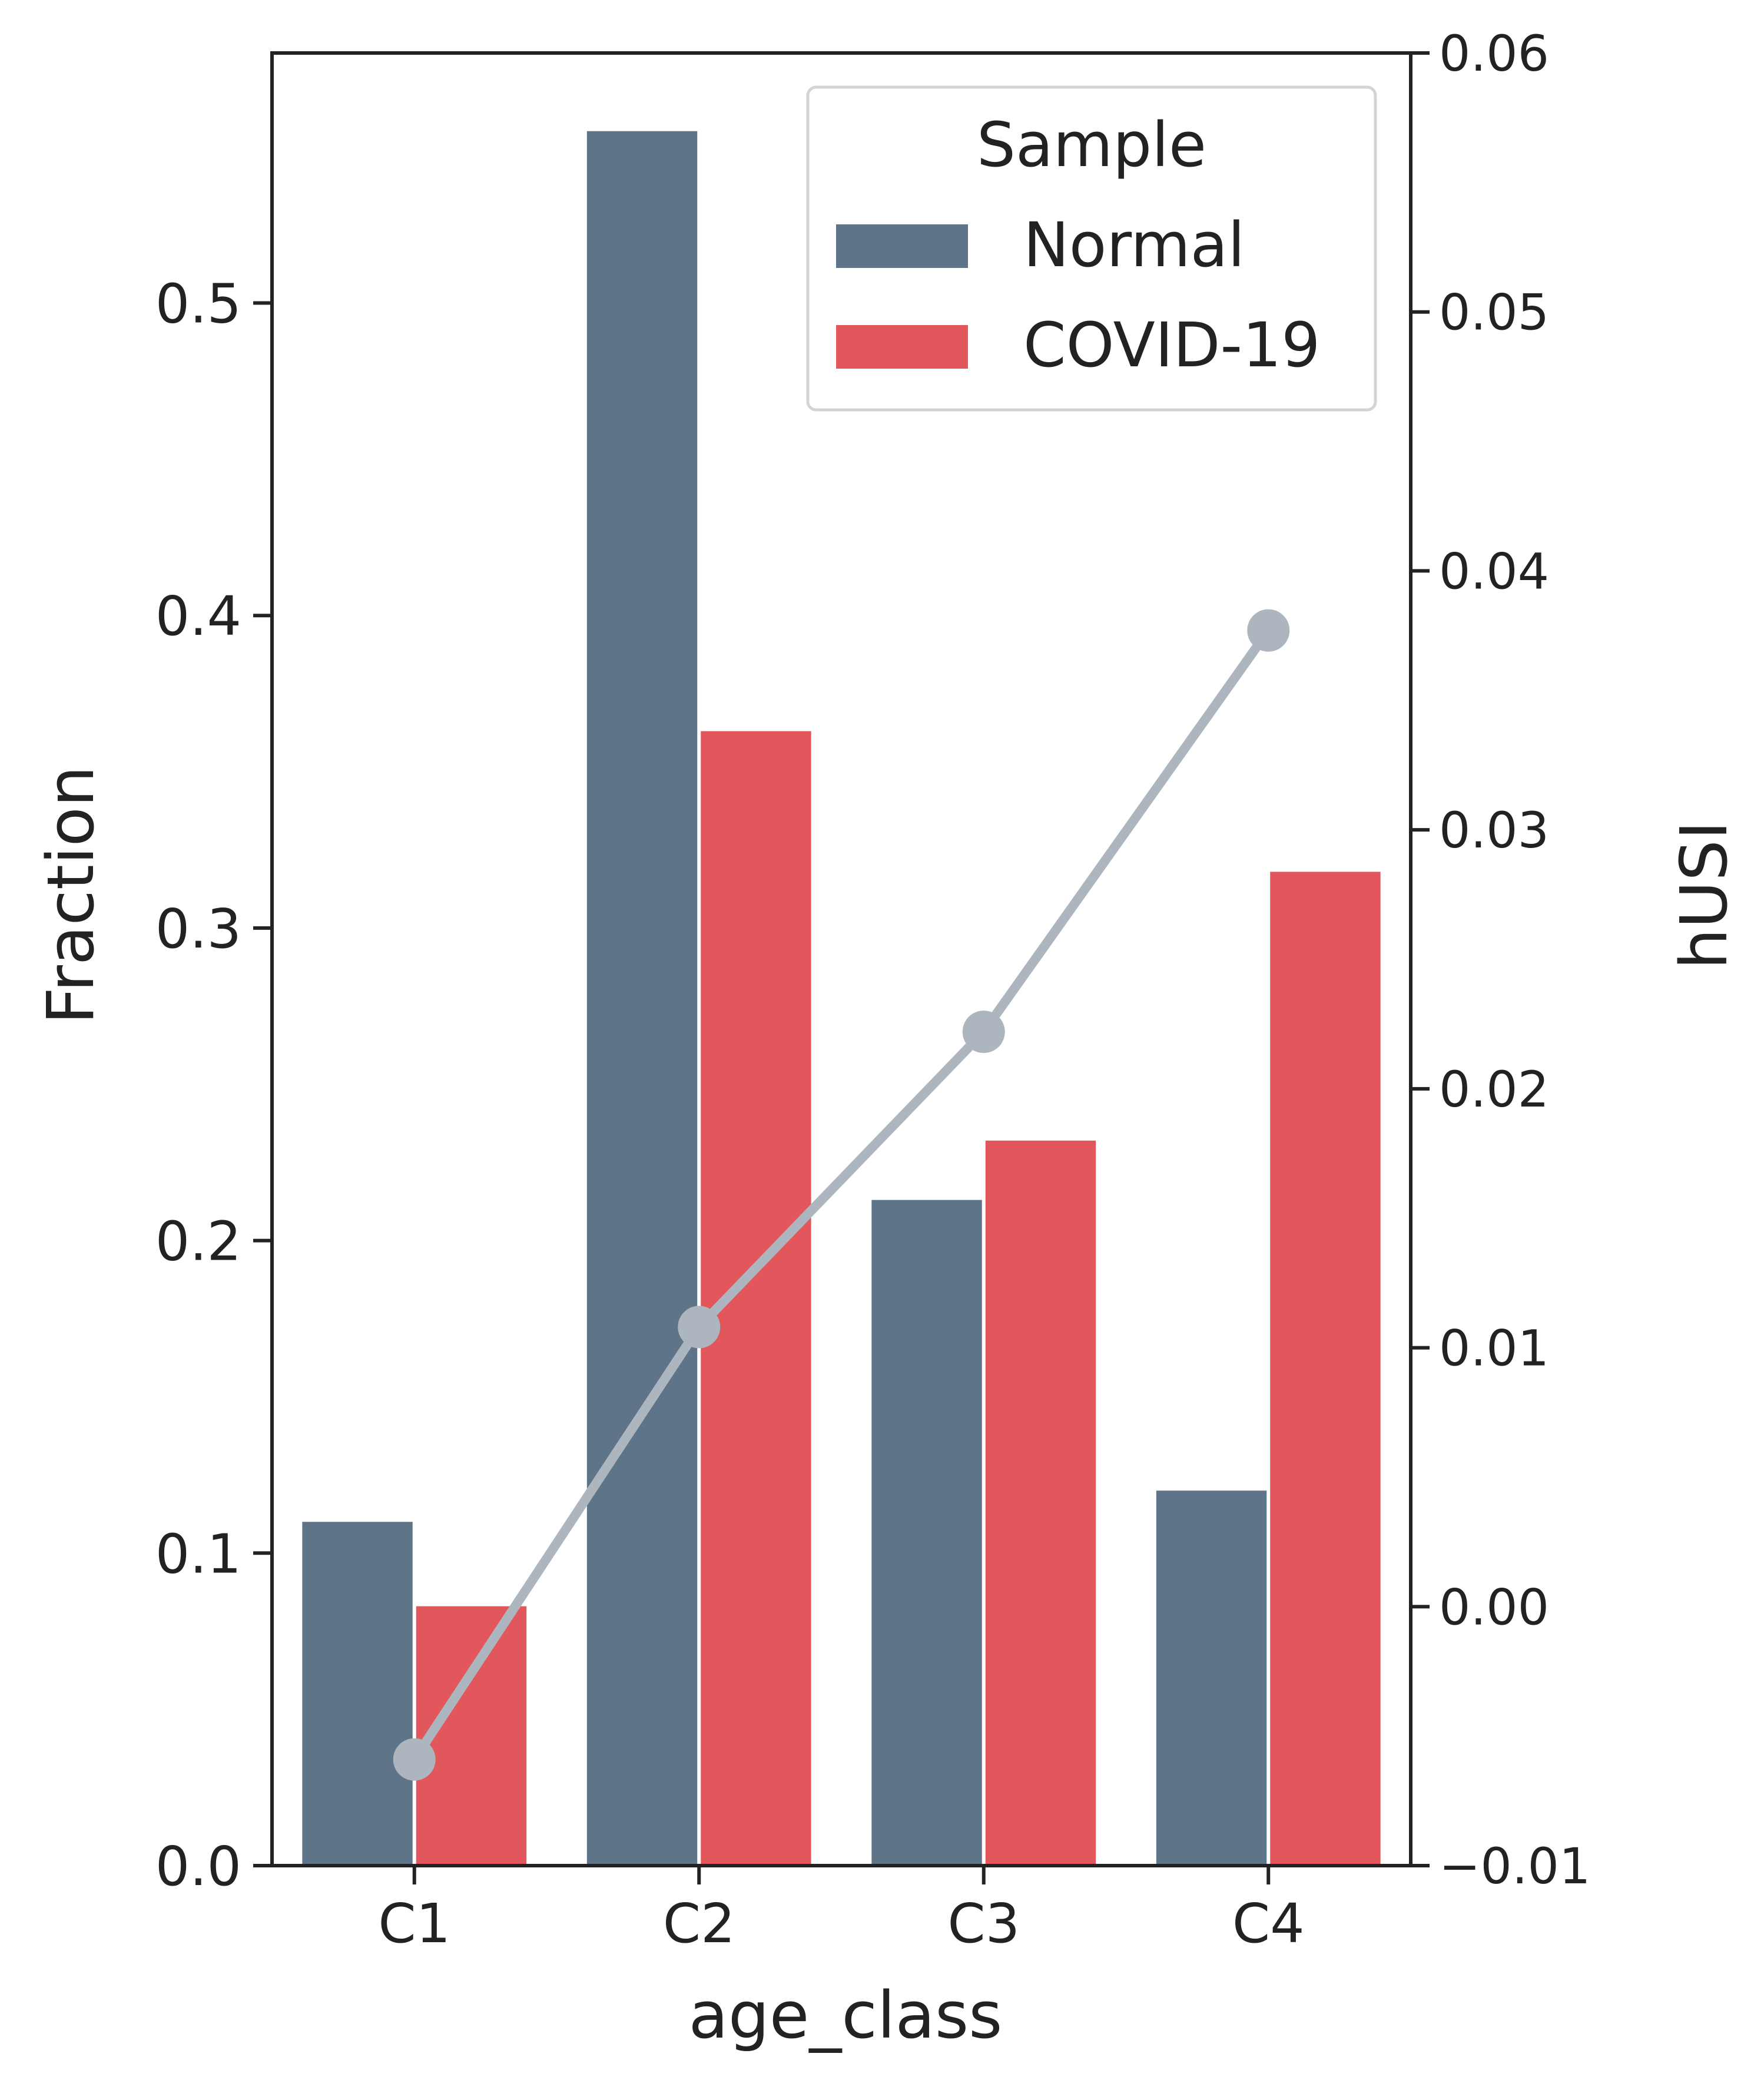 The height and width of the screenshot is (2090, 1764). What do you see at coordinates (1514, 1866) in the screenshot?
I see `right-y-tick-label: −0.01` at bounding box center [1514, 1866].